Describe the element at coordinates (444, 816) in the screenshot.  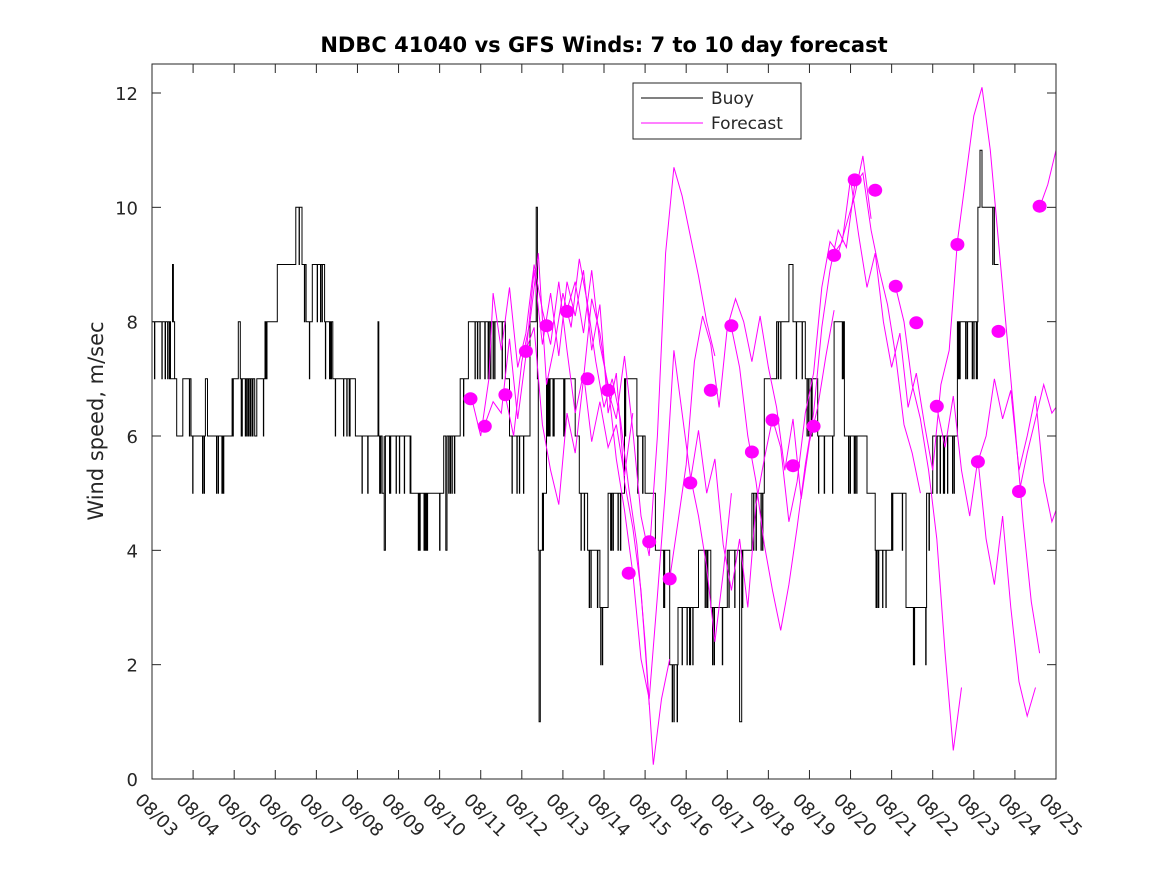
I see `x-tick-label-08-10: 08/10` at that location.